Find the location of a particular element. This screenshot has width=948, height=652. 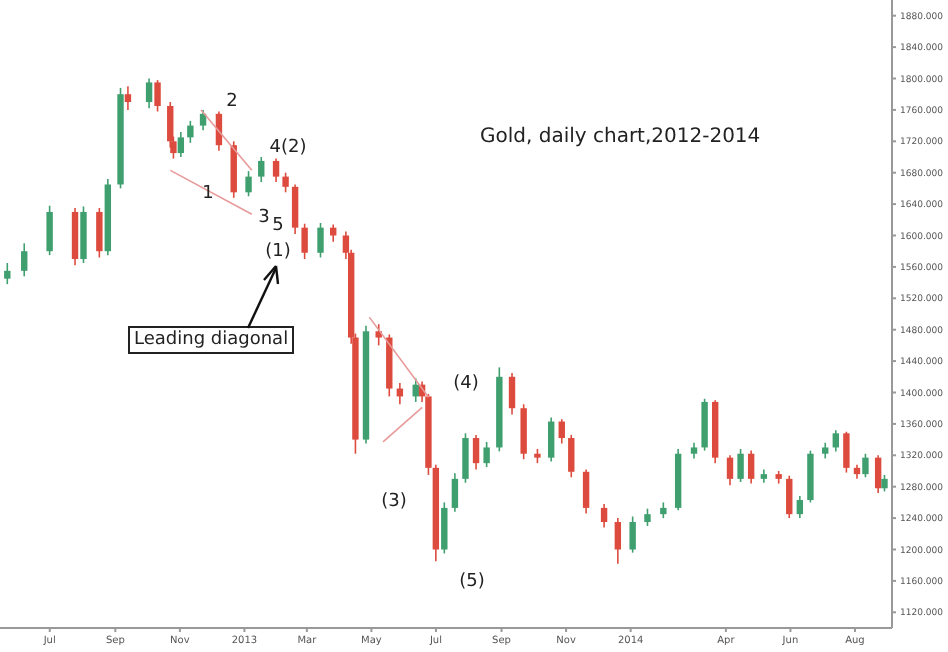

text: Gold, daily chart,2012-2014 is located at coordinates (620, 137).